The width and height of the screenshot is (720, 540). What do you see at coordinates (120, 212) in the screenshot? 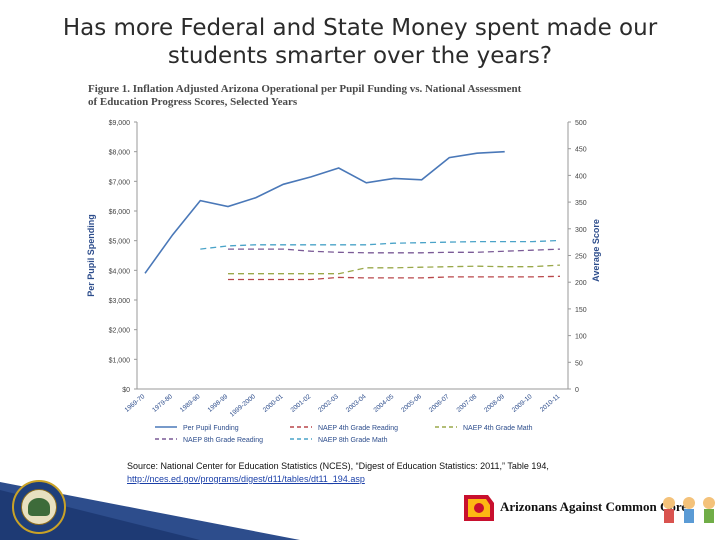
I see `left-tick-label: $6,000` at bounding box center [120, 212].